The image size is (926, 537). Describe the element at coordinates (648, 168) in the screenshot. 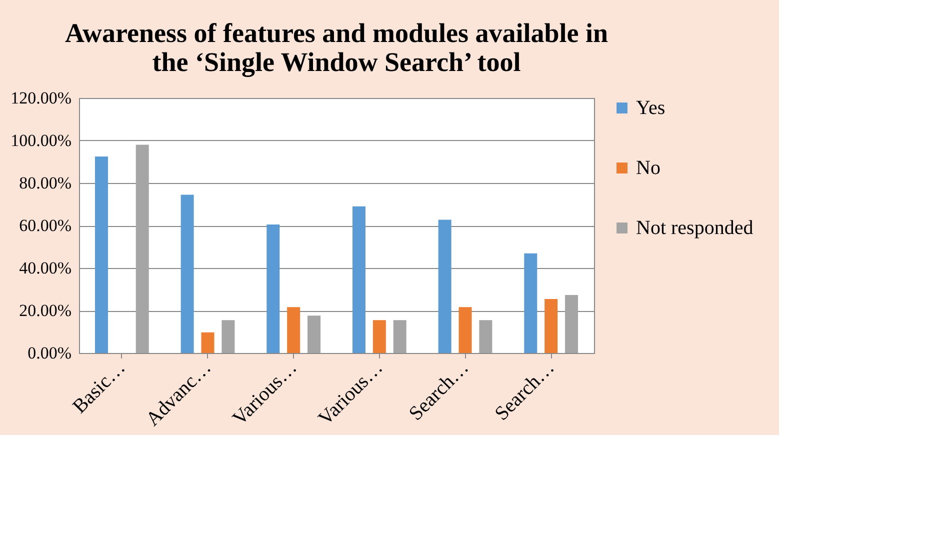

I see `legend-label: No` at that location.